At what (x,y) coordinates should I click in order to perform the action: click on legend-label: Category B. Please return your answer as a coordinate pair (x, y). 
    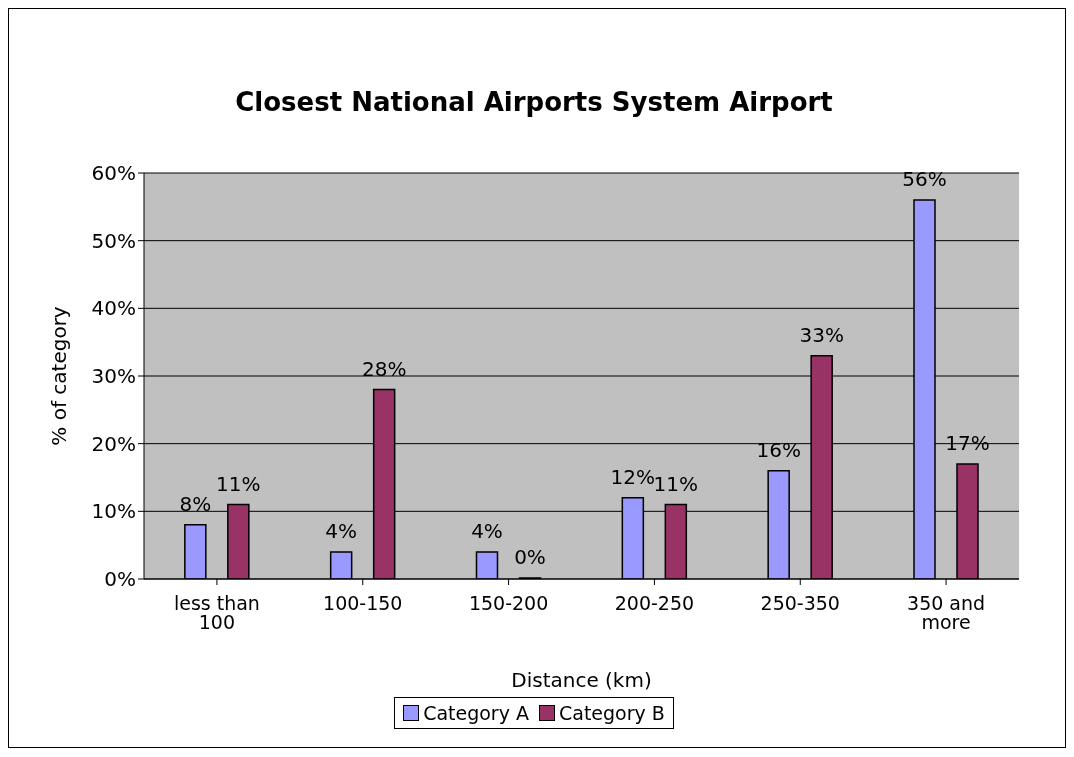
    Looking at the image, I should click on (611, 713).